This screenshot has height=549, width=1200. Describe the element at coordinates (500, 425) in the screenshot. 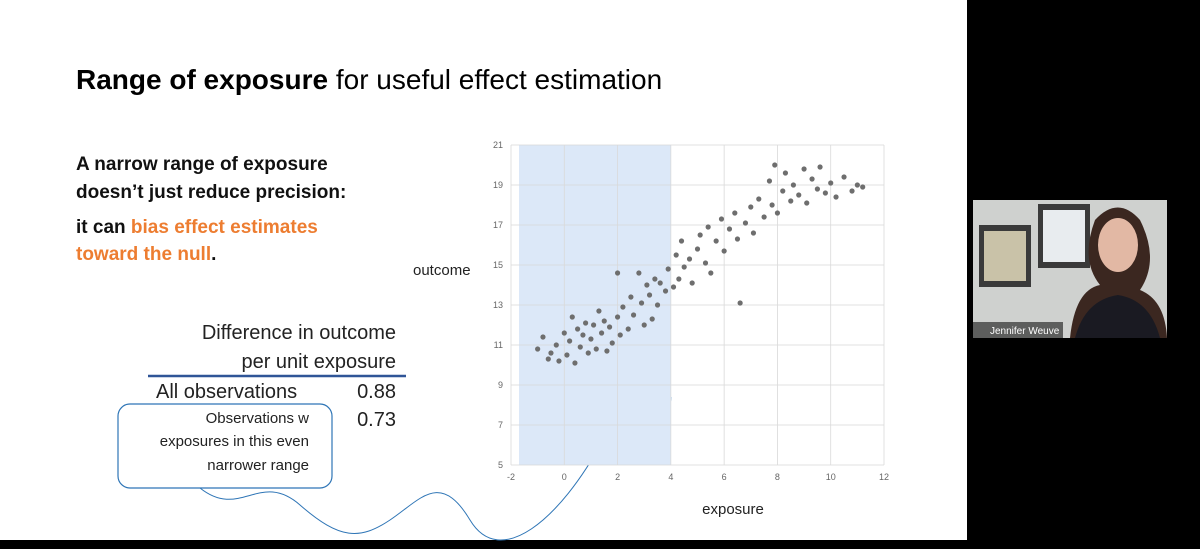

I see `y-tick-label: 7` at that location.